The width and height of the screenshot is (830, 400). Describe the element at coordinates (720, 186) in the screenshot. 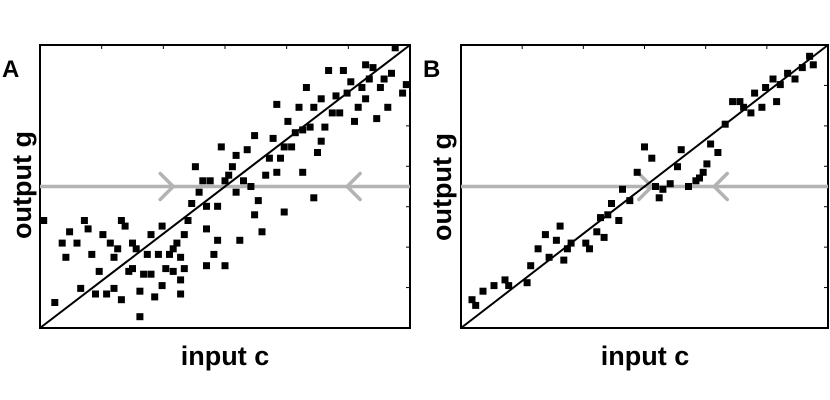

I see `panel-b-threshold-arrow-left` at that location.